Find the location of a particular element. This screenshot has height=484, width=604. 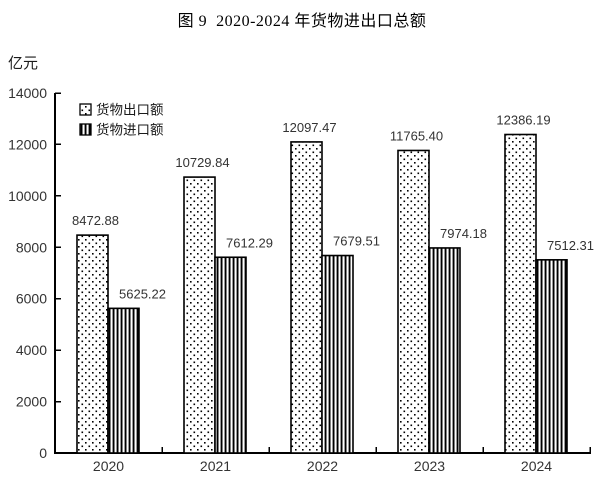

value-label-import-2021: 7612.29 is located at coordinates (249, 242).